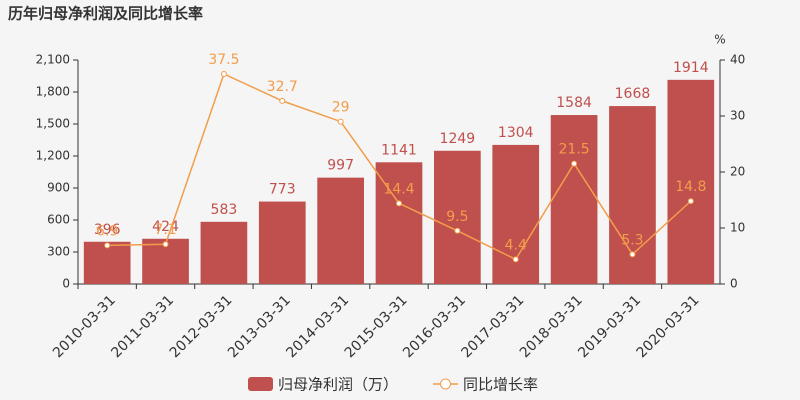 Image resolution: width=800 pixels, height=400 pixels. Describe the element at coordinates (58, 188) in the screenshot. I see `y-tick-label: 900` at that location.